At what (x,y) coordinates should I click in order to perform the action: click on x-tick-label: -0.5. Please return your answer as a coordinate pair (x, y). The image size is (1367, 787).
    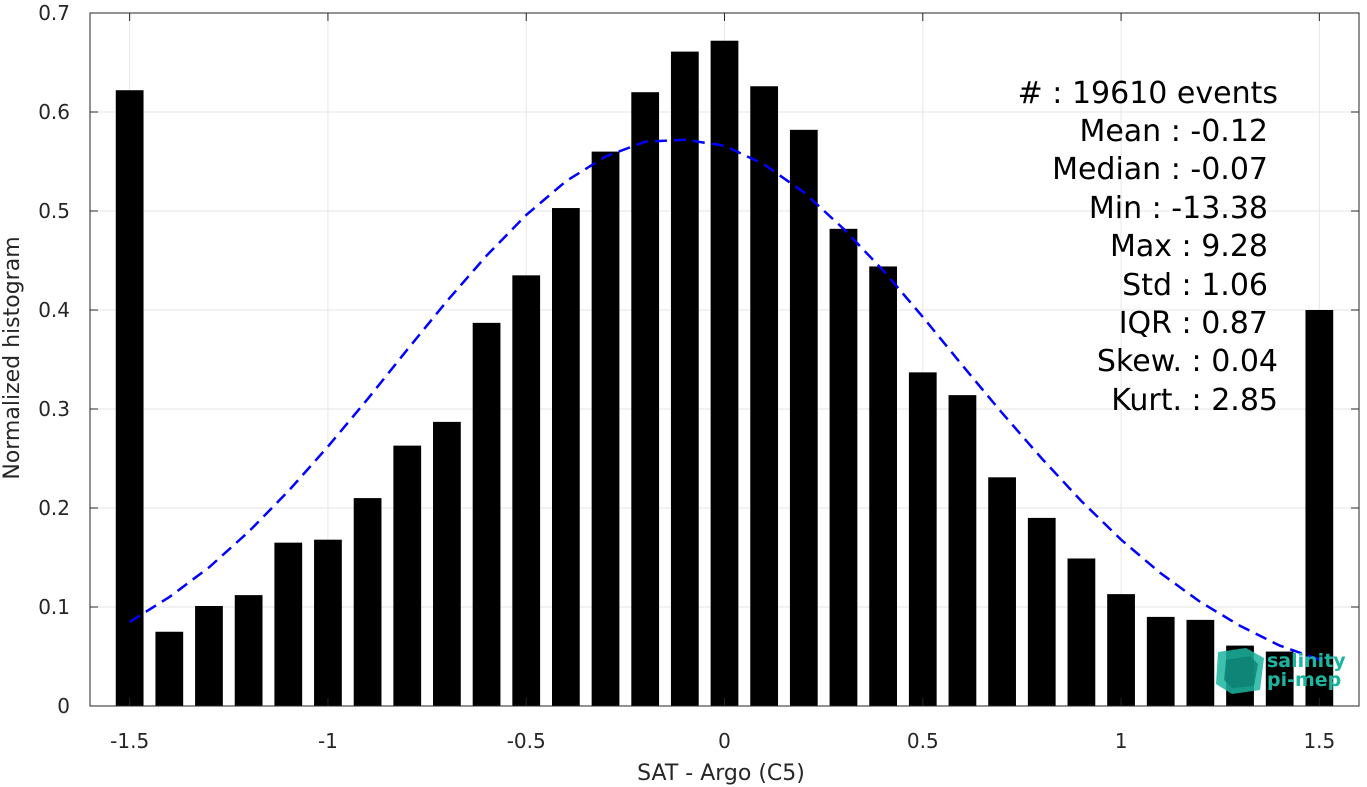
    Looking at the image, I should click on (526, 741).